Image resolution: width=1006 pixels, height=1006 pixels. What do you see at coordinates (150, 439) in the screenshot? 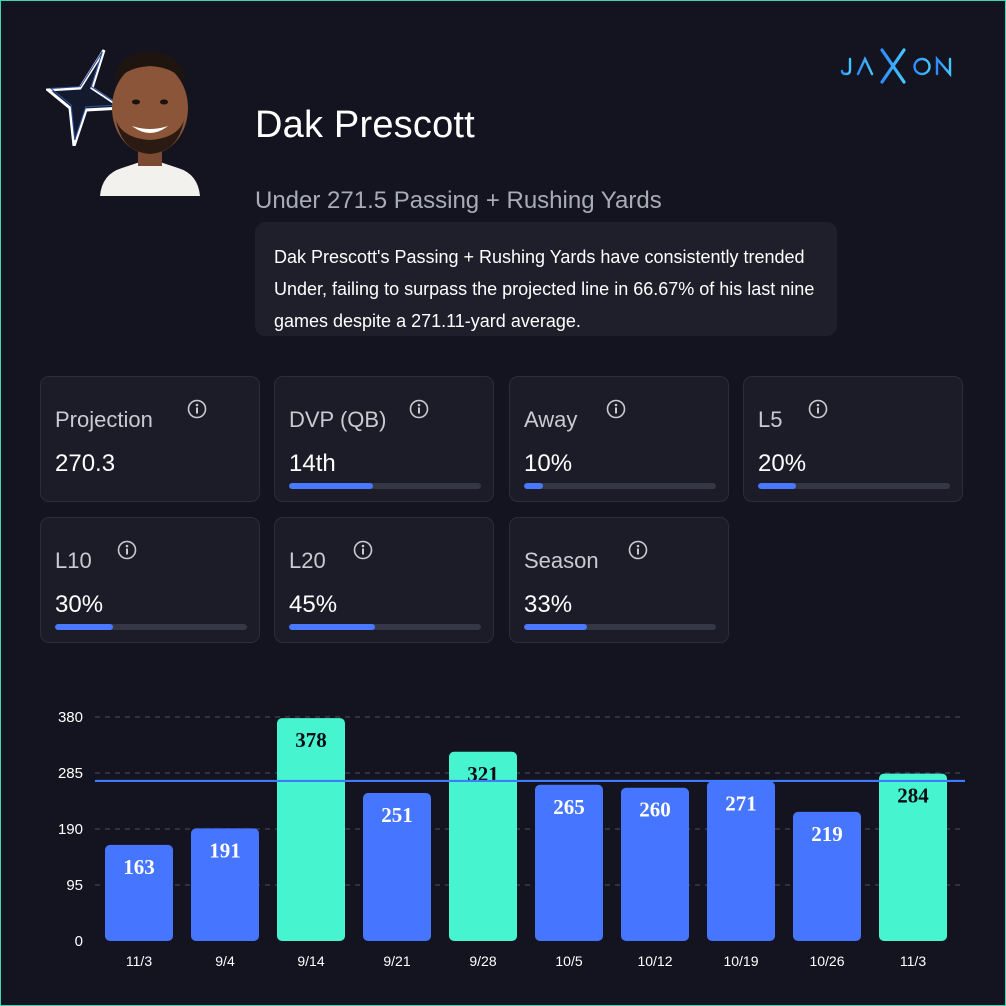
I see `stat-card-projection: Projection 270.3` at bounding box center [150, 439].